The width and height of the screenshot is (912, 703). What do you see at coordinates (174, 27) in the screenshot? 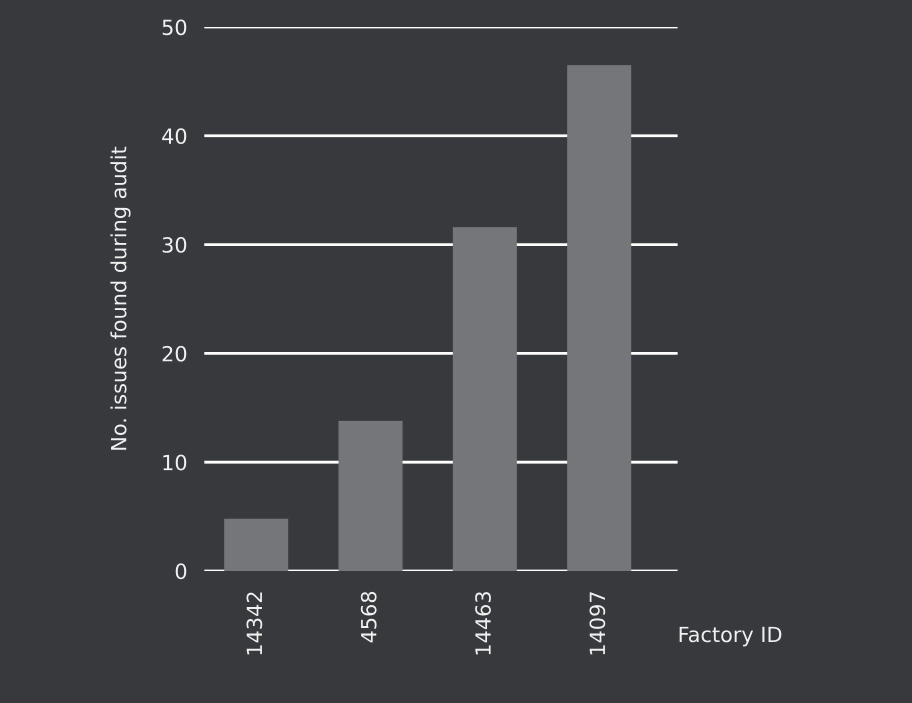
I see `y-tick-label: 50` at bounding box center [174, 27].